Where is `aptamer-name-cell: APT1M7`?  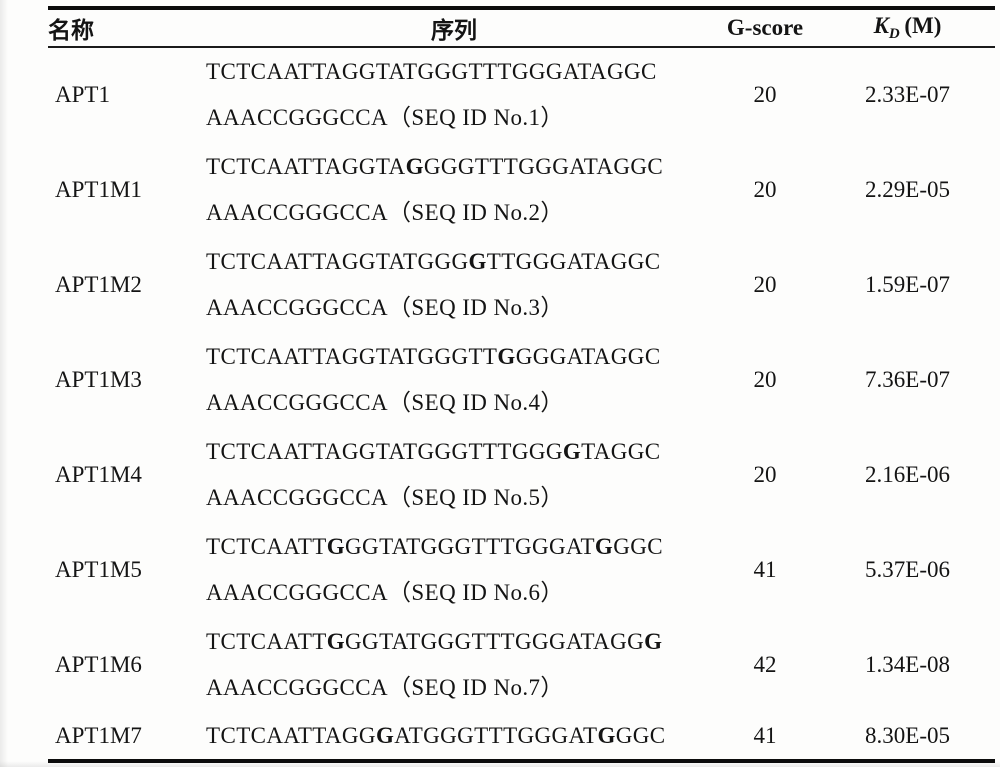
aptamer-name-cell: APT1M7 is located at coordinates (123, 737).